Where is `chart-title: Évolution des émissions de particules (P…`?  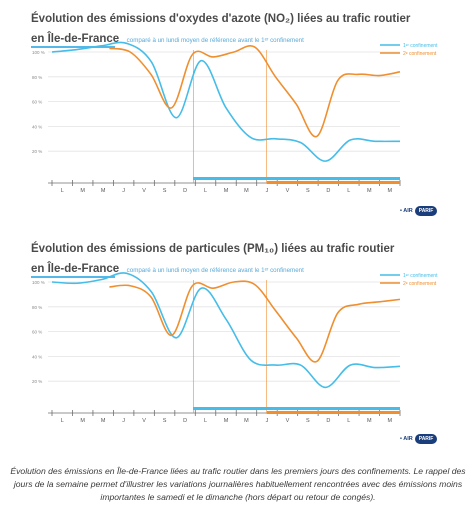 chart-title: Évolution des émissions de particules (P… is located at coordinates (213, 249).